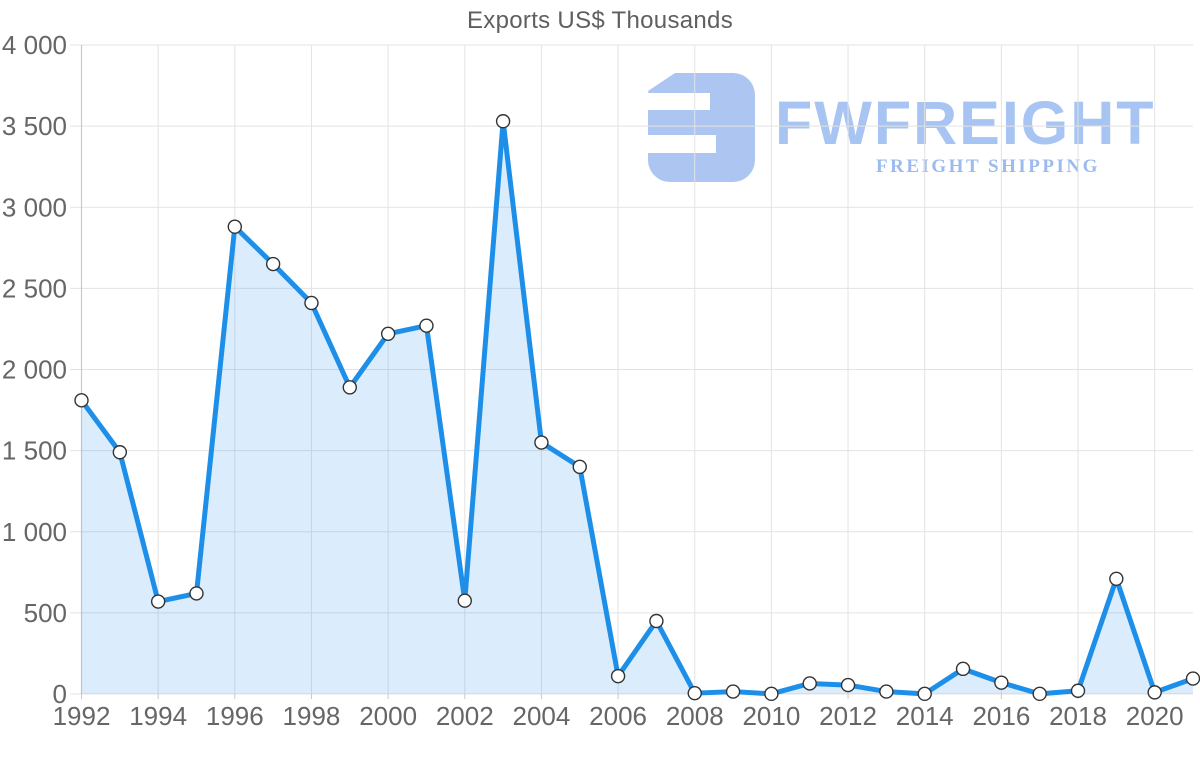 The width and height of the screenshot is (1200, 763). What do you see at coordinates (541, 442) in the screenshot?
I see `data-point-2004` at bounding box center [541, 442].